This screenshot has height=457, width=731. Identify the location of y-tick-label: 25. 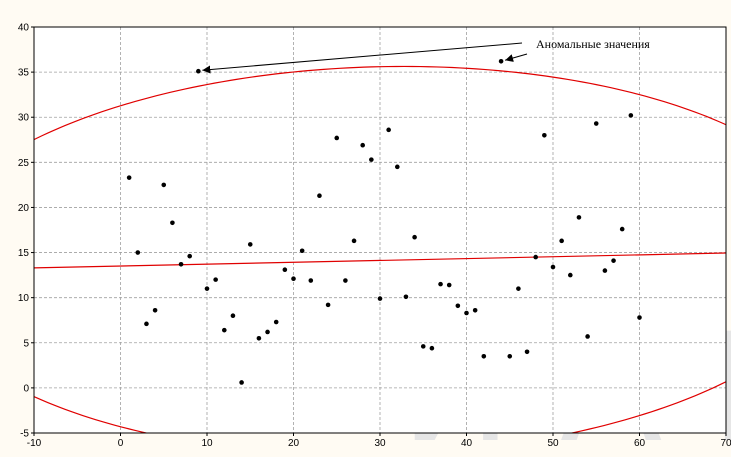
(24, 163).